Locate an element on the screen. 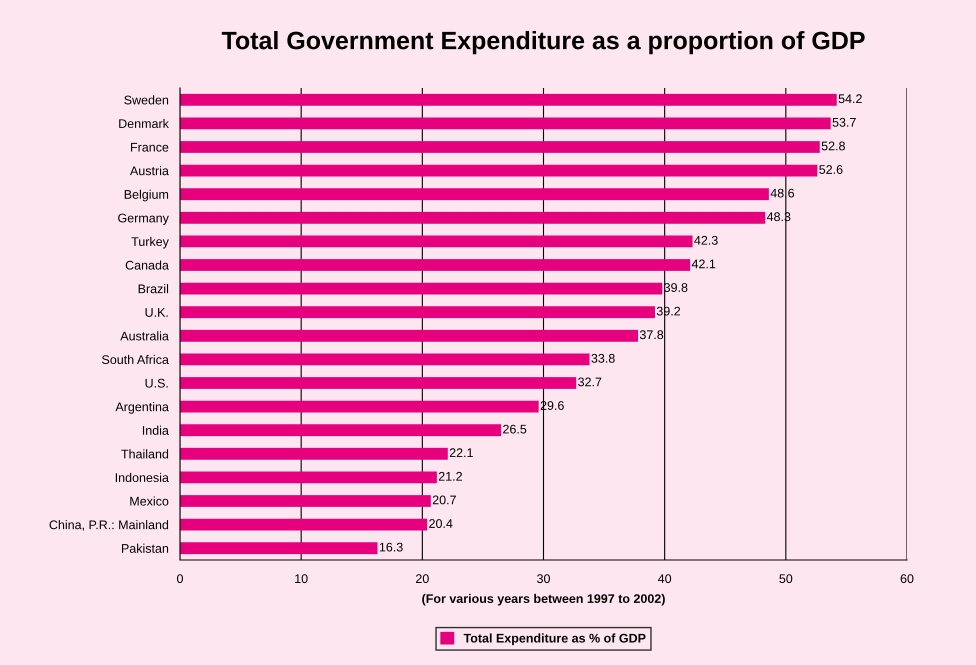 The image size is (976, 665). y-tick-label: U.K. is located at coordinates (157, 312).